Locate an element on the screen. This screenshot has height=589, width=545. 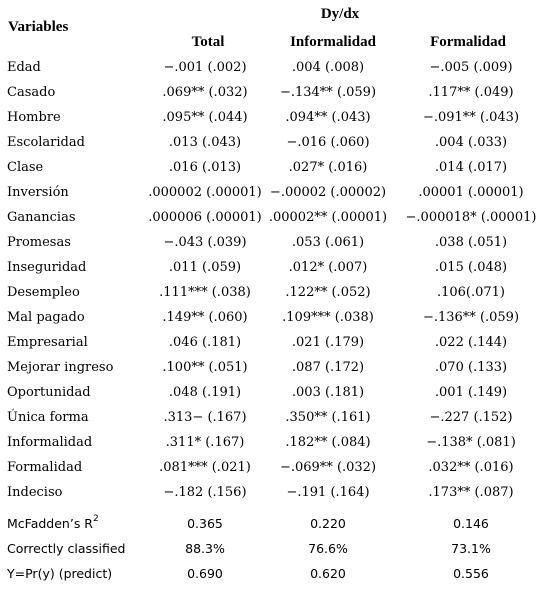
row-label: Desempleo is located at coordinates (43, 292).